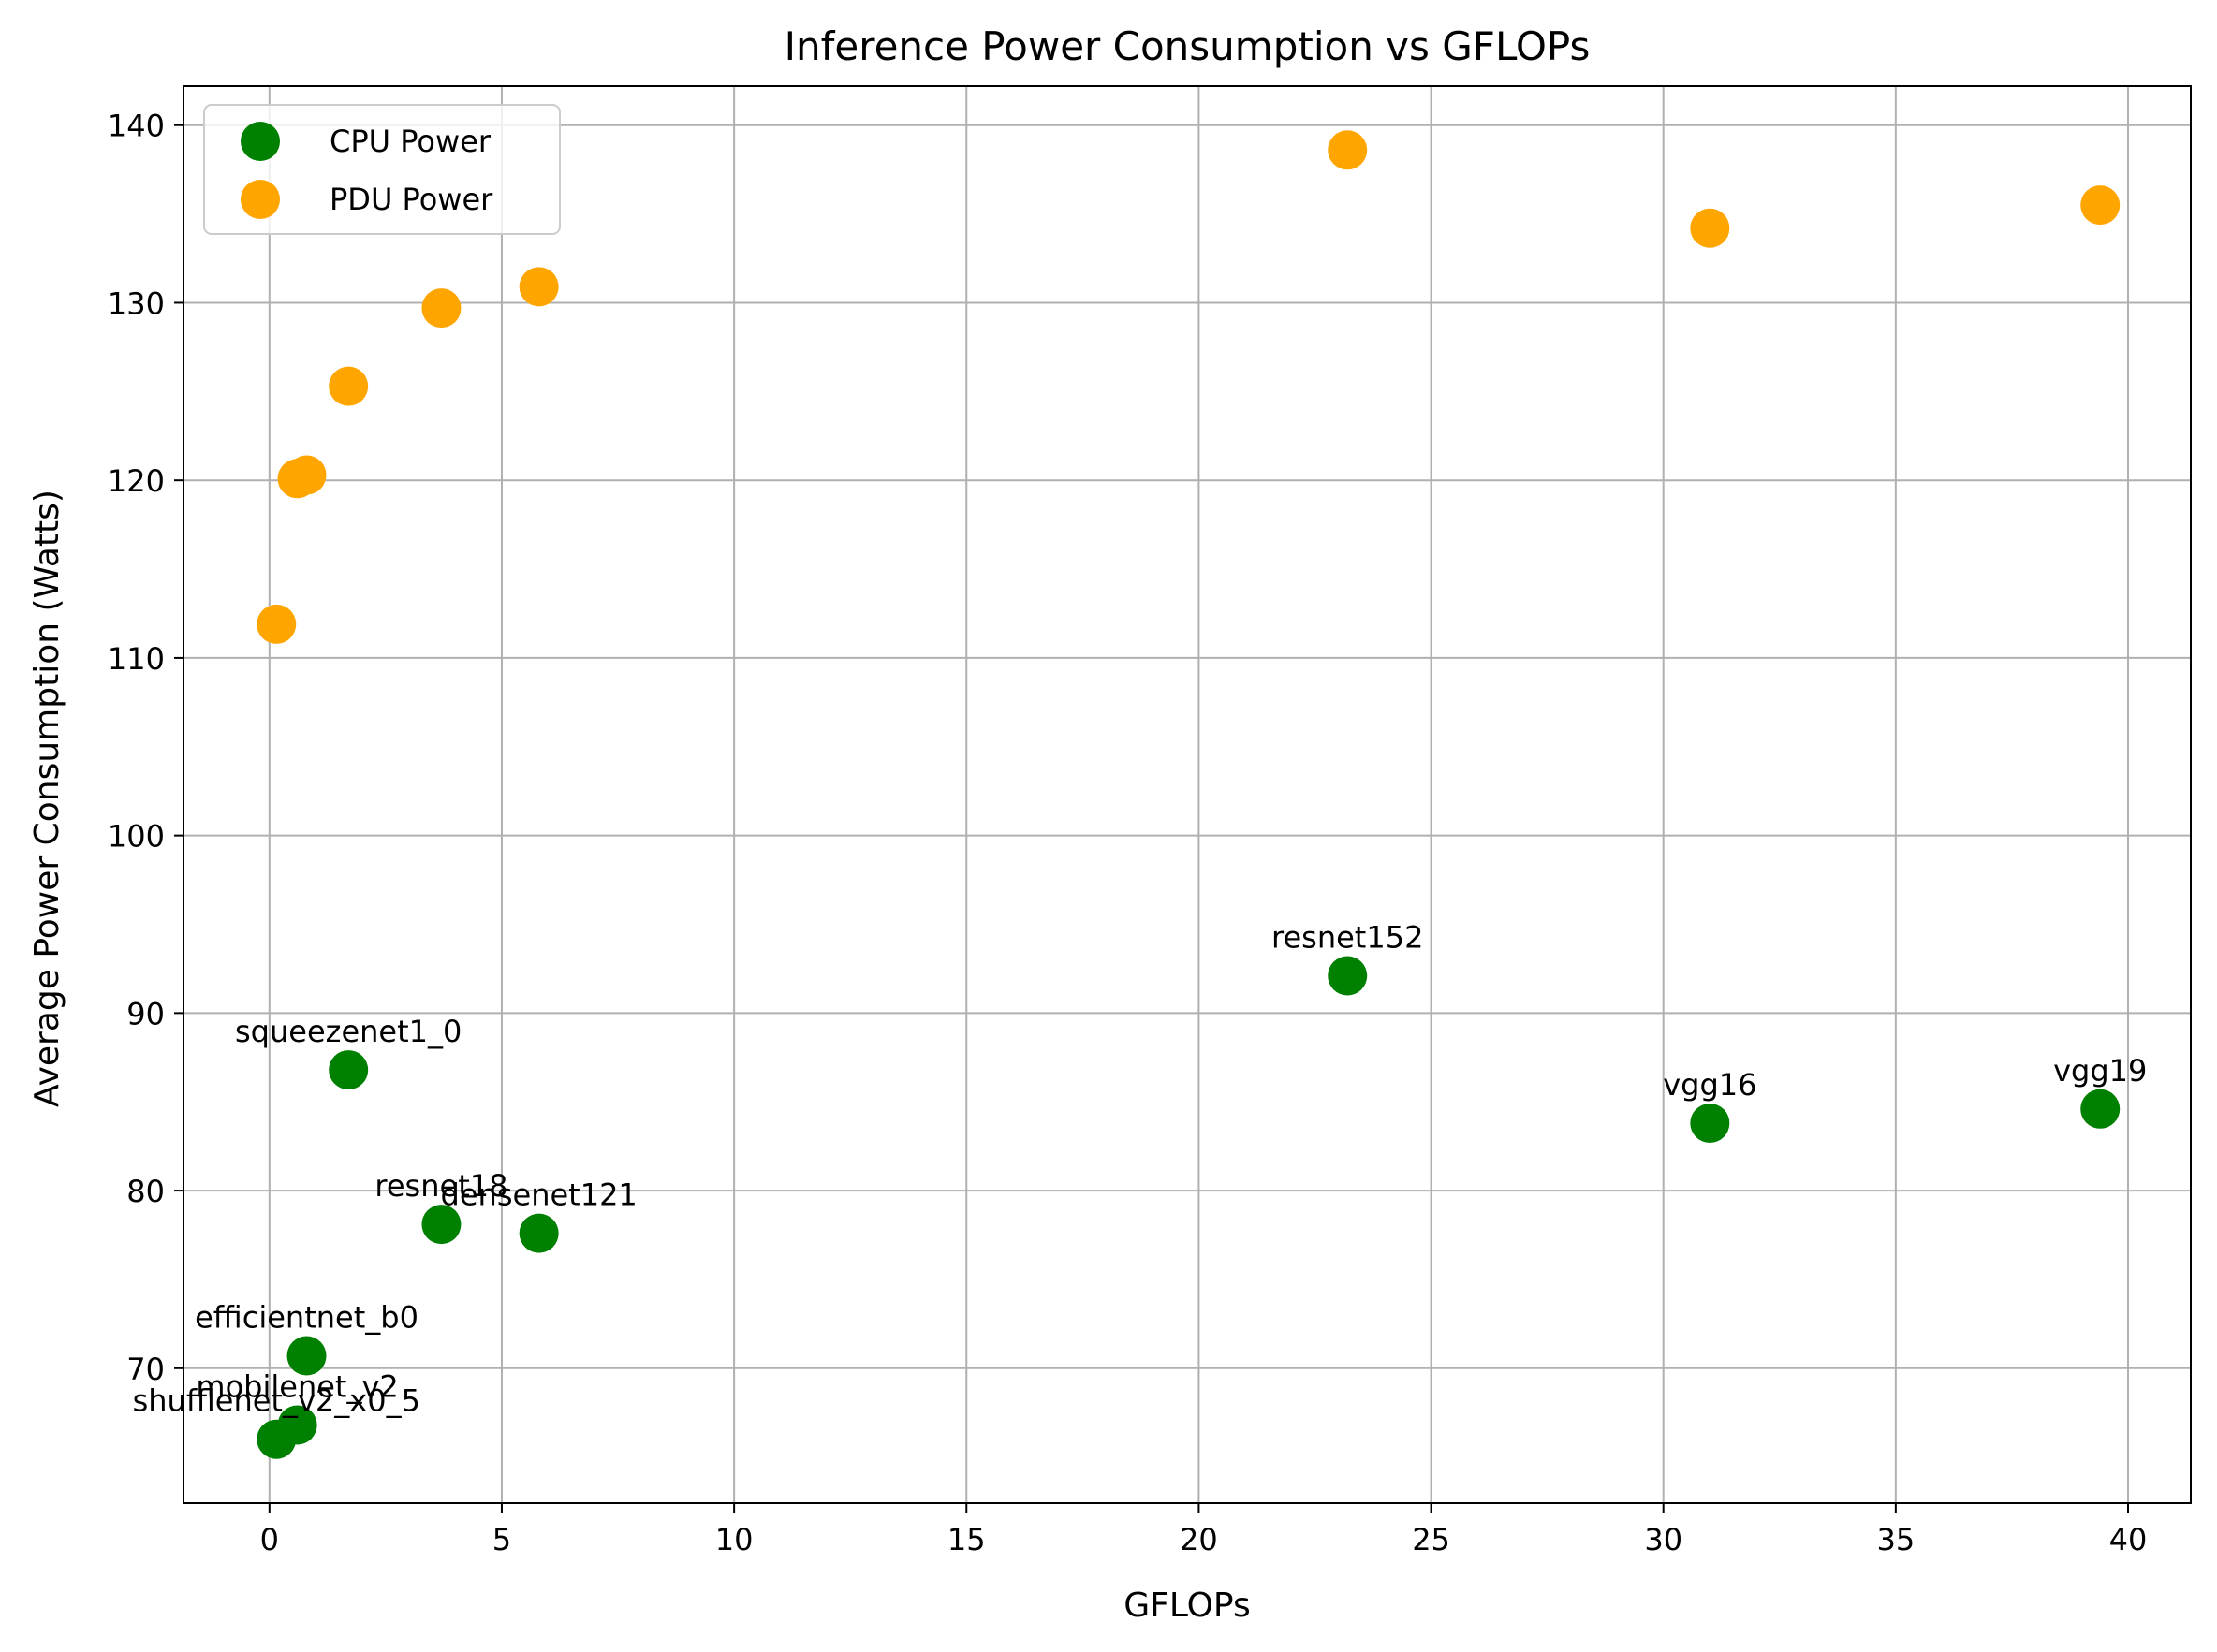 The height and width of the screenshot is (1652, 2217). I want to click on point-label: resnet152, so click(1347, 938).